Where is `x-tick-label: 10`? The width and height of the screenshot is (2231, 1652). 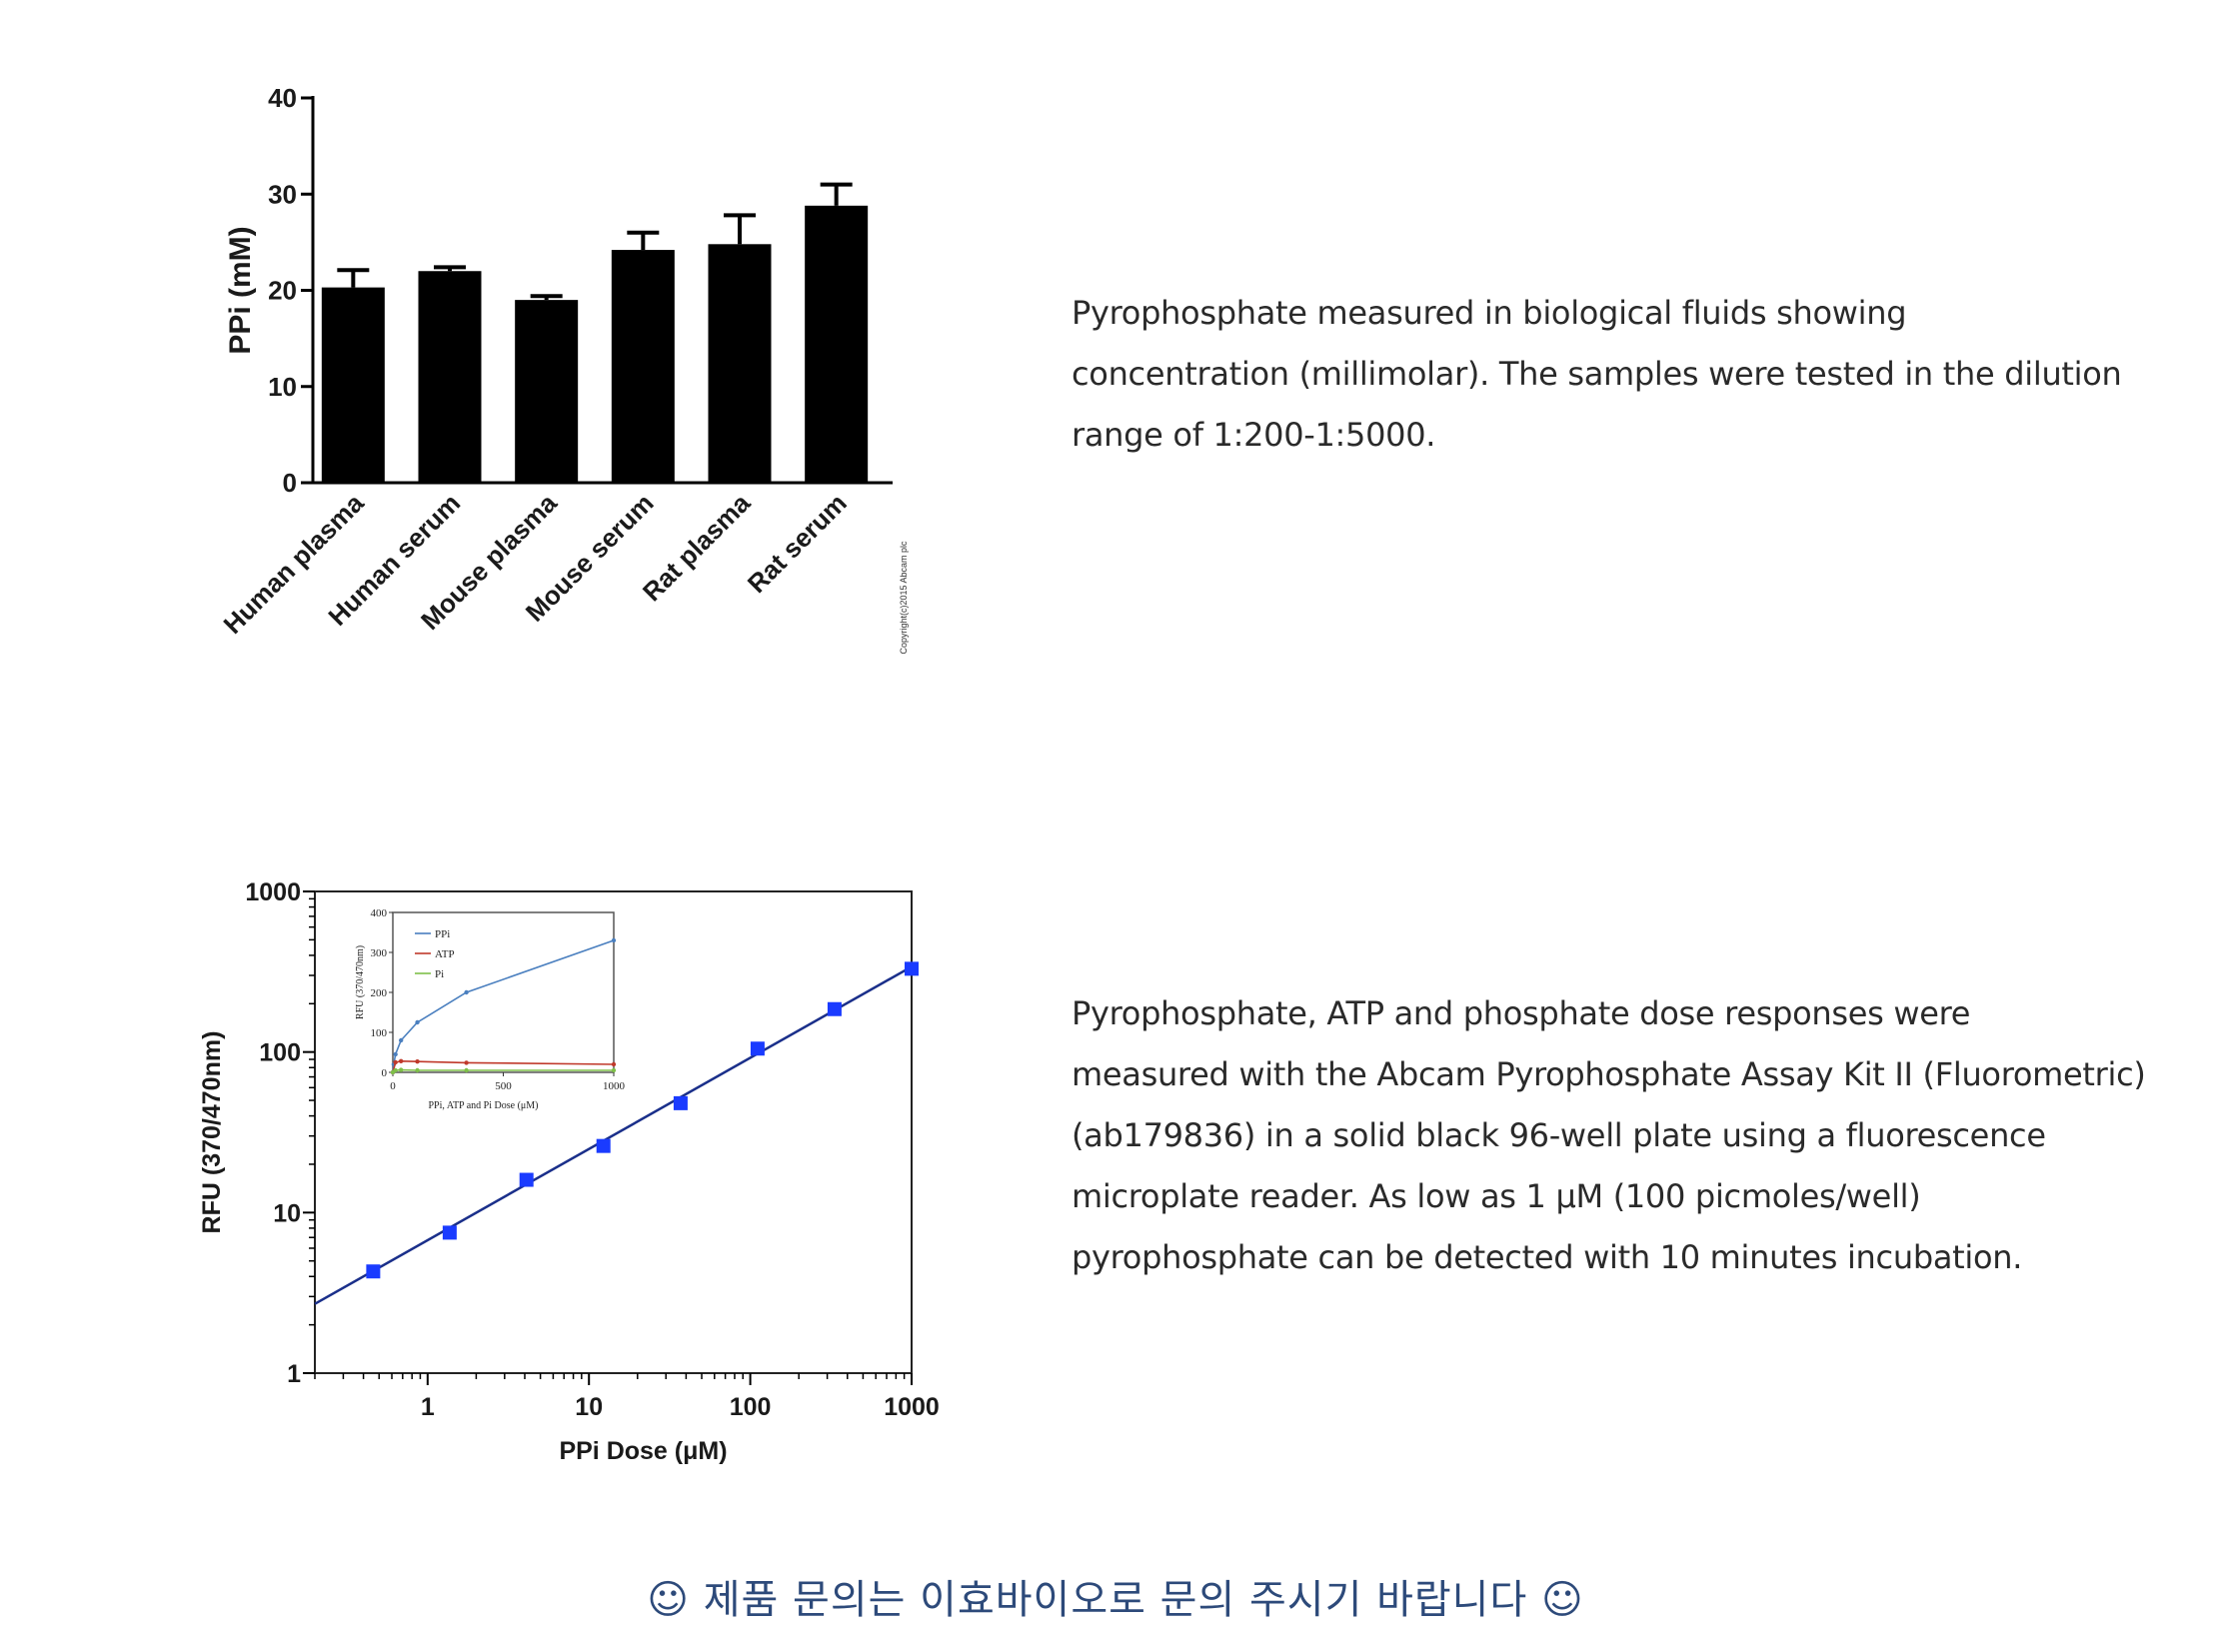
x-tick-label: 10 is located at coordinates (589, 1407).